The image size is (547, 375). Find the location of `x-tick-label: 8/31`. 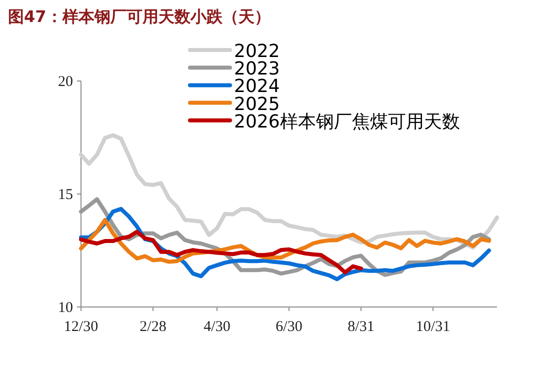

x-tick-label: 8/31 is located at coordinates (361, 327).